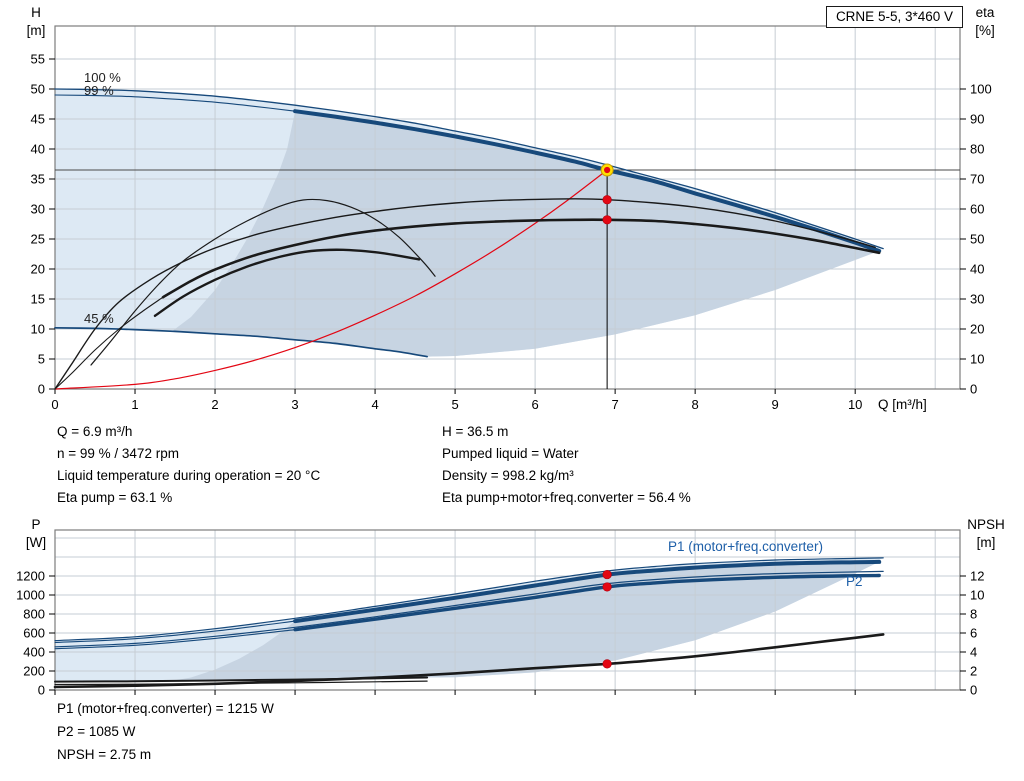 The width and height of the screenshot is (1024, 781). I want to click on speed-45-label: 45 %, so click(99, 318).